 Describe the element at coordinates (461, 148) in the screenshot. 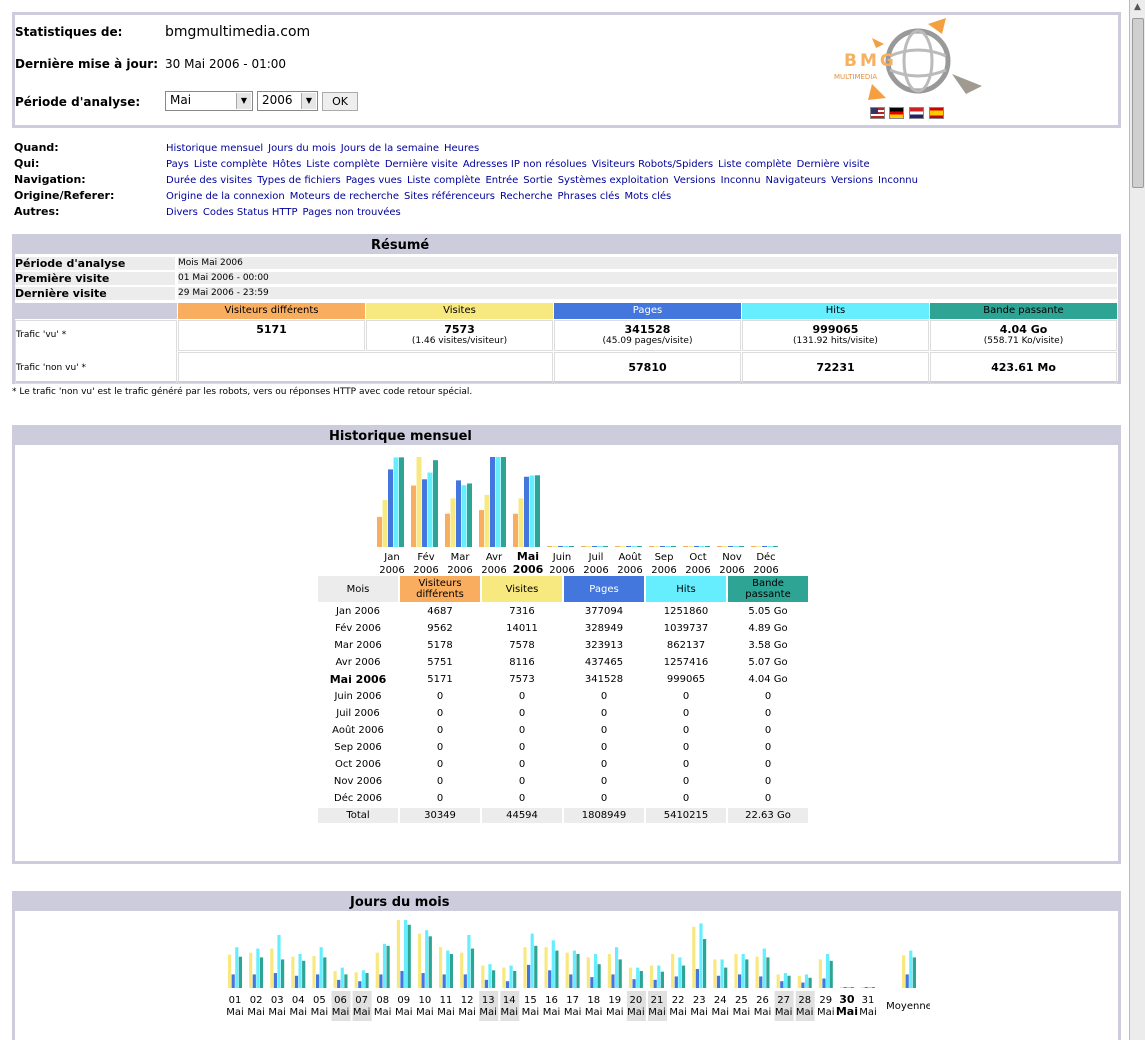

I see `nav-link: Heures` at that location.